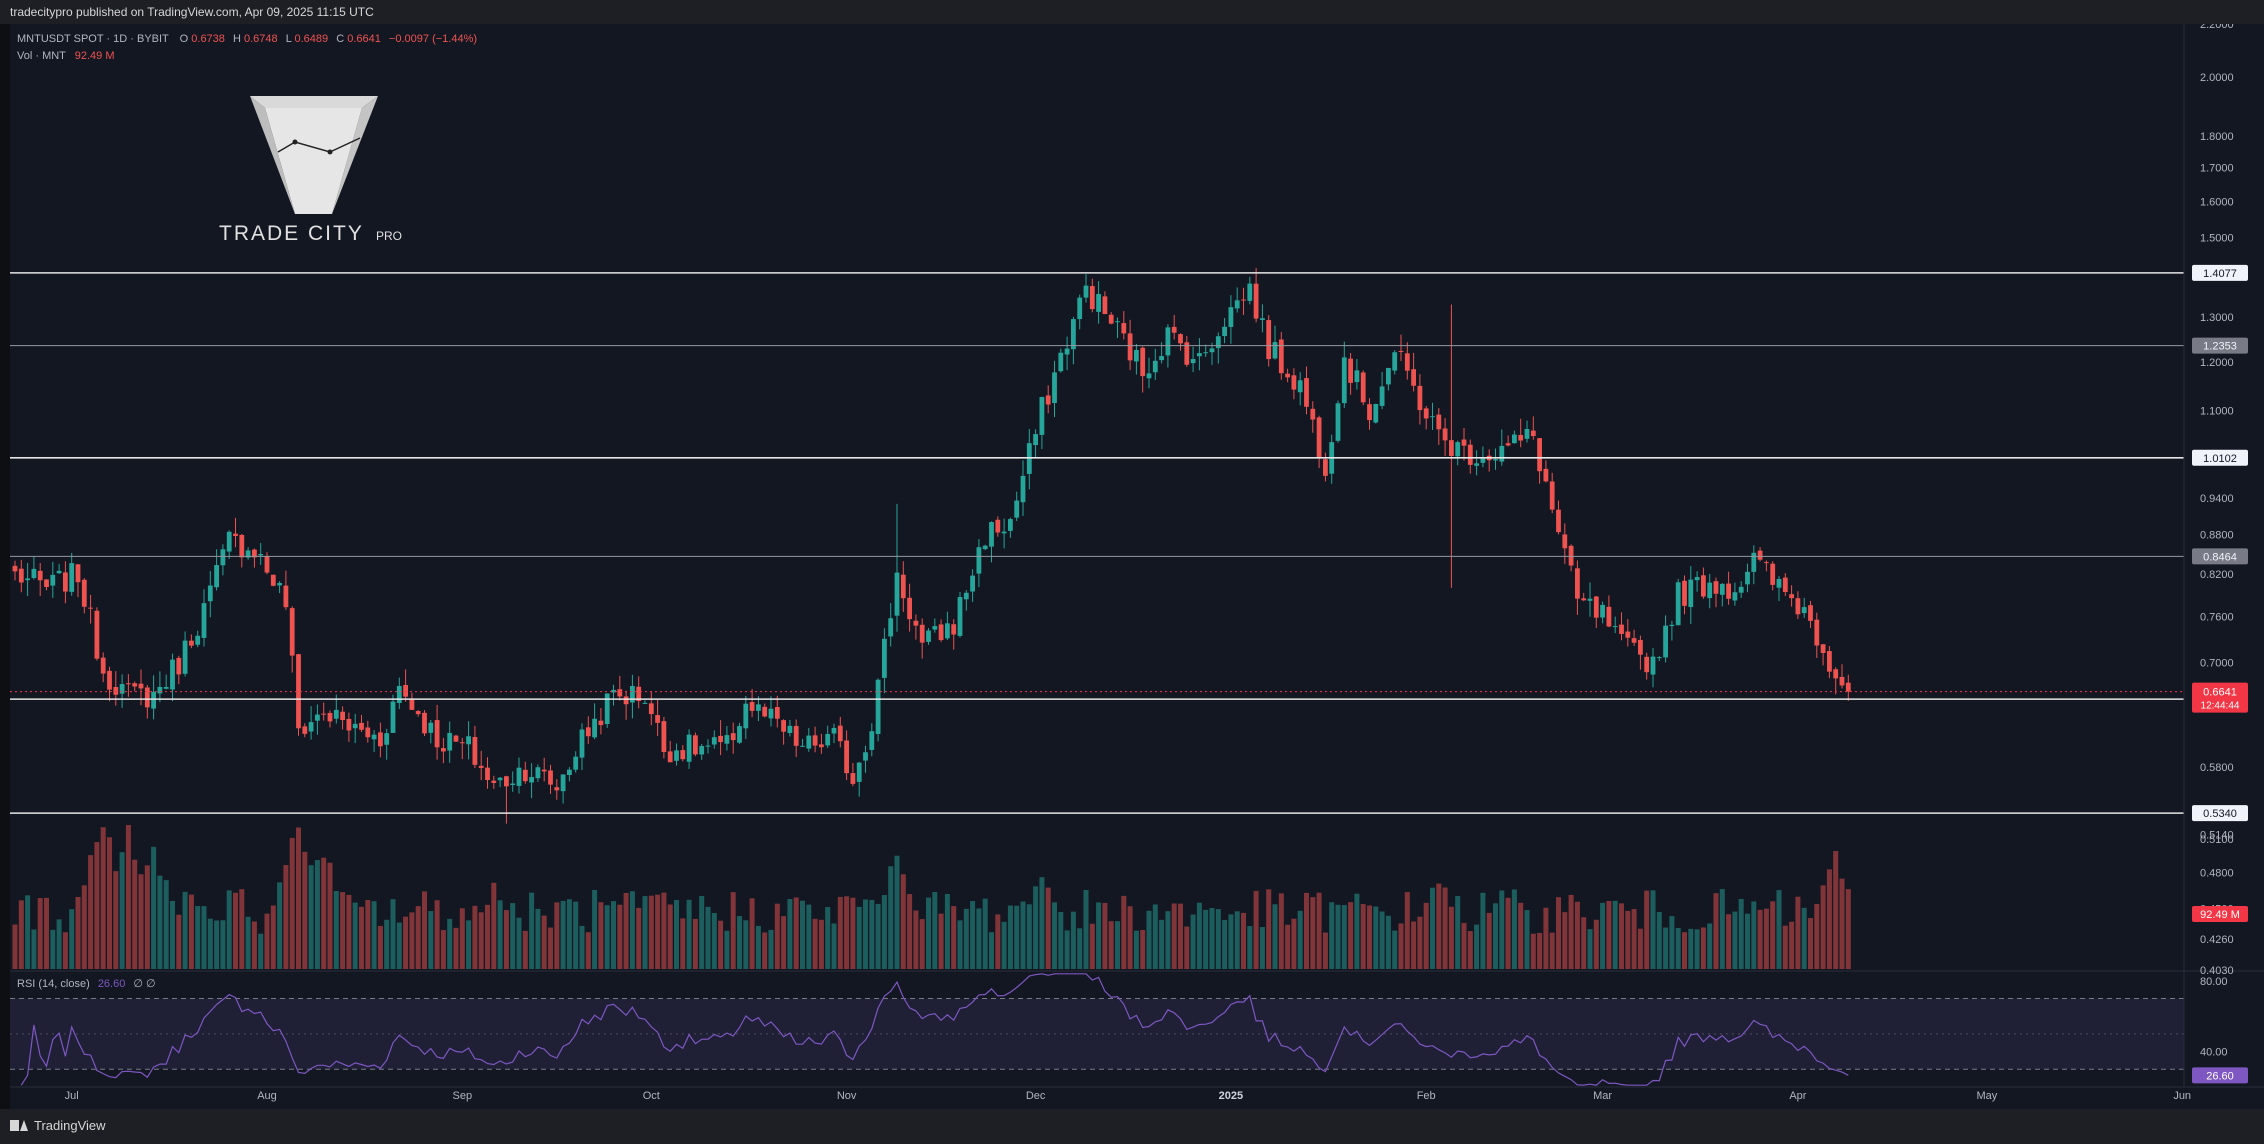  Describe the element at coordinates (58, 1125) in the screenshot. I see `tradingview-brand: TradingView` at that location.